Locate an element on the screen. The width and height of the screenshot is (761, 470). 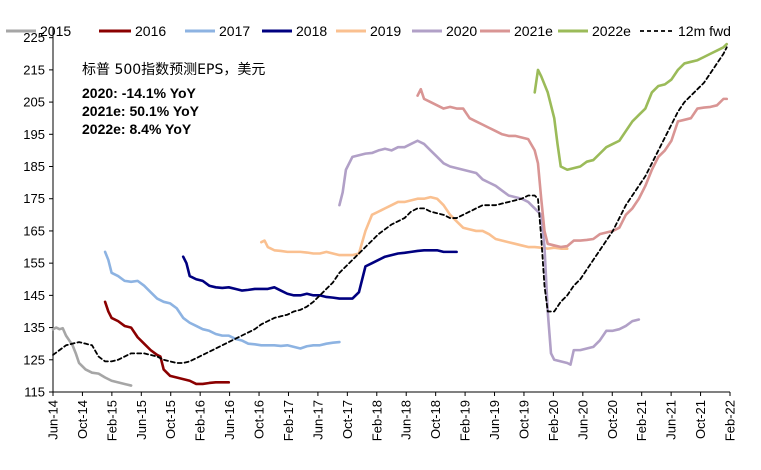
x-tick-label: Jun-19 is located at coordinates (494, 420).